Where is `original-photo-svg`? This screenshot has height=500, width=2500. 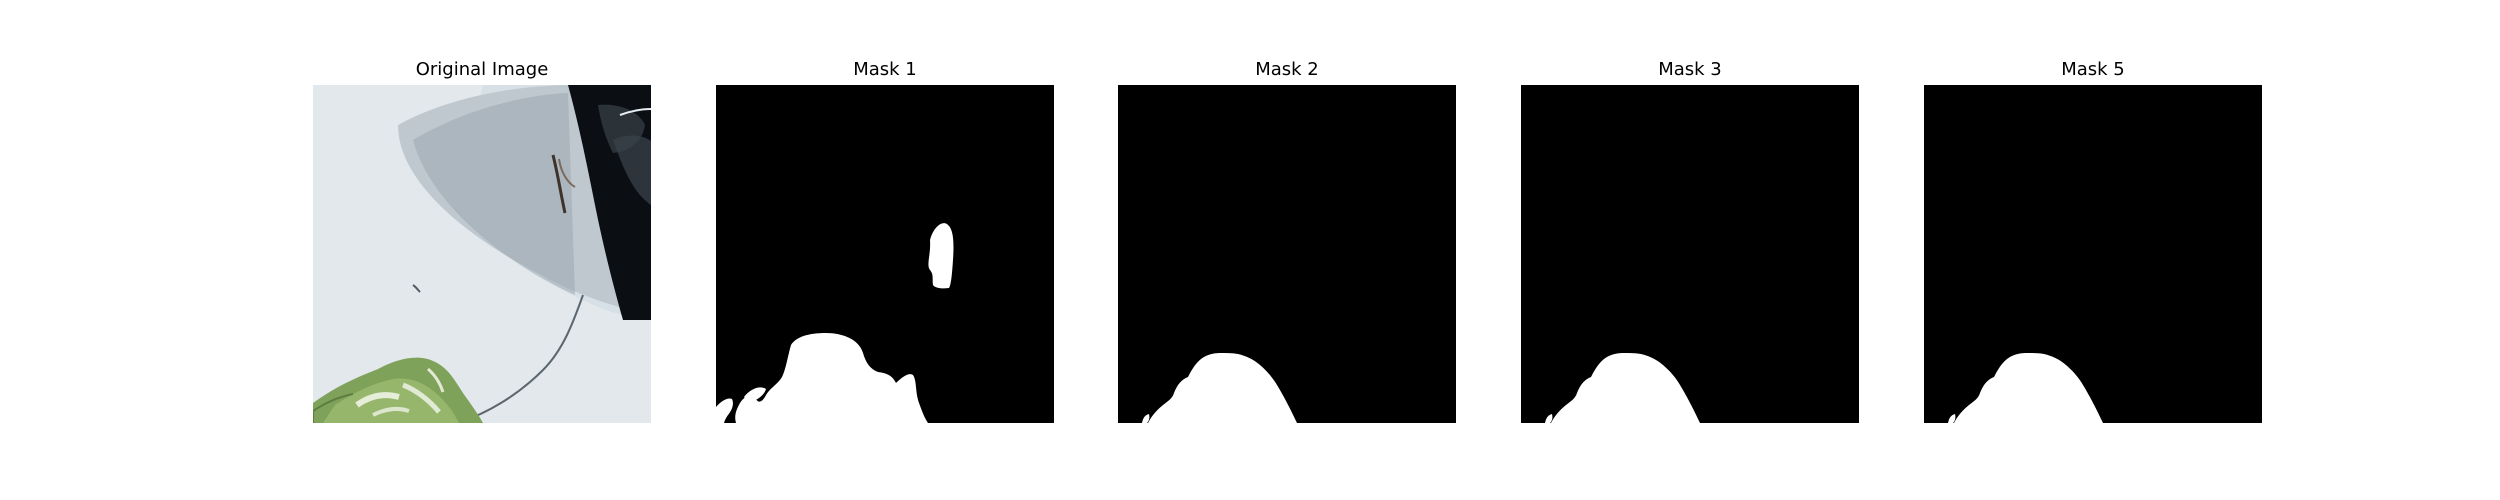 original-photo-svg is located at coordinates (482, 254).